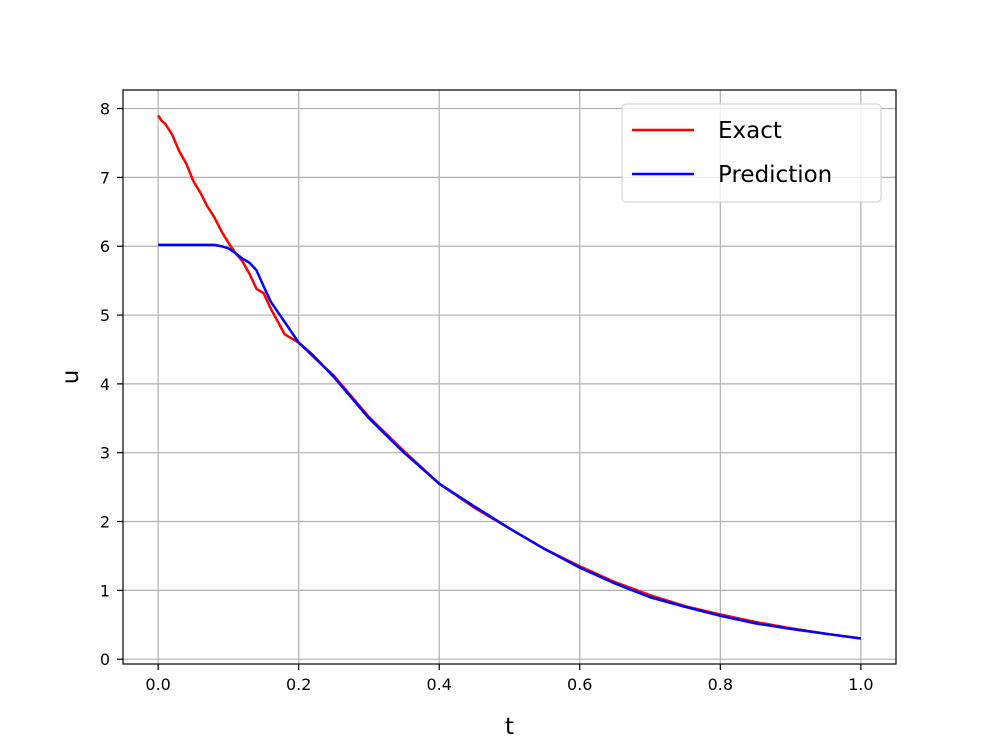 The height and width of the screenshot is (751, 996). Describe the element at coordinates (750, 131) in the screenshot. I see `legend-label-exact: Exact` at that location.